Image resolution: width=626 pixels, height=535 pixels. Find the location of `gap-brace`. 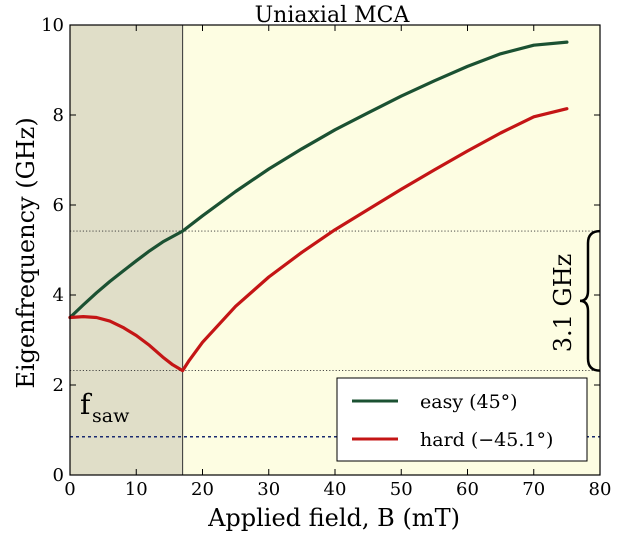

gap-brace is located at coordinates (590, 300).